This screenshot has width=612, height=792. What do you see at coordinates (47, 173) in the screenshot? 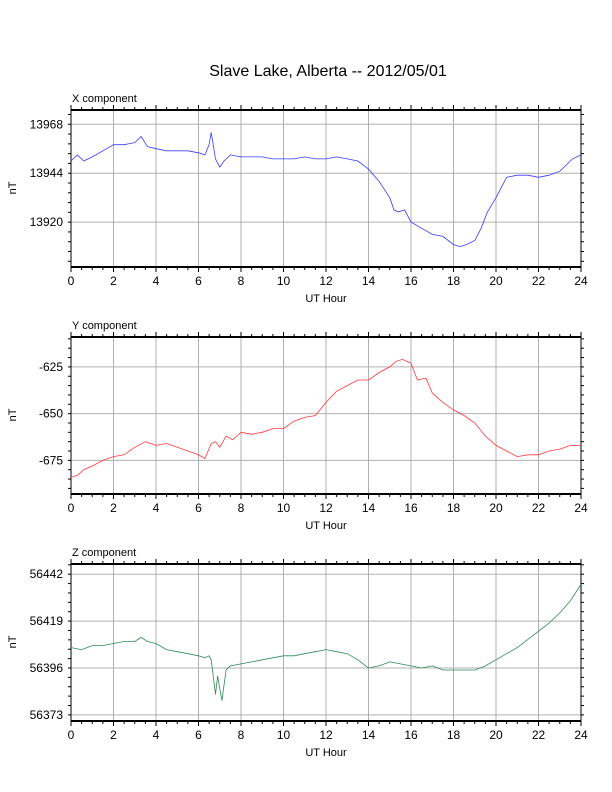
I see `y-tick-label: 13944` at bounding box center [47, 173].